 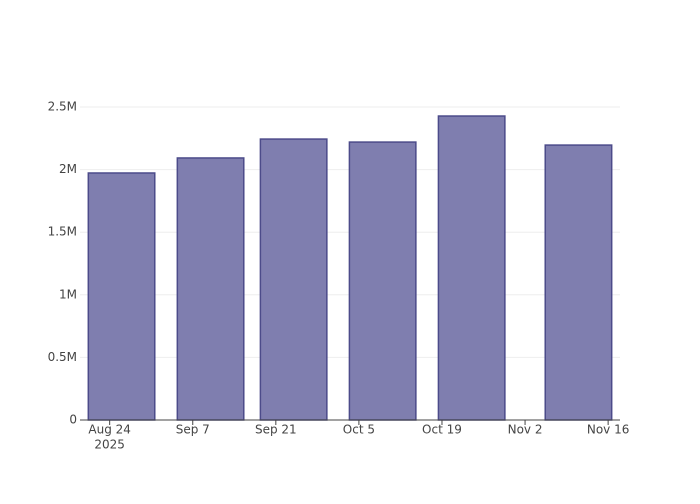 I want to click on y-tick-label: 0.5M, so click(x=62, y=357).